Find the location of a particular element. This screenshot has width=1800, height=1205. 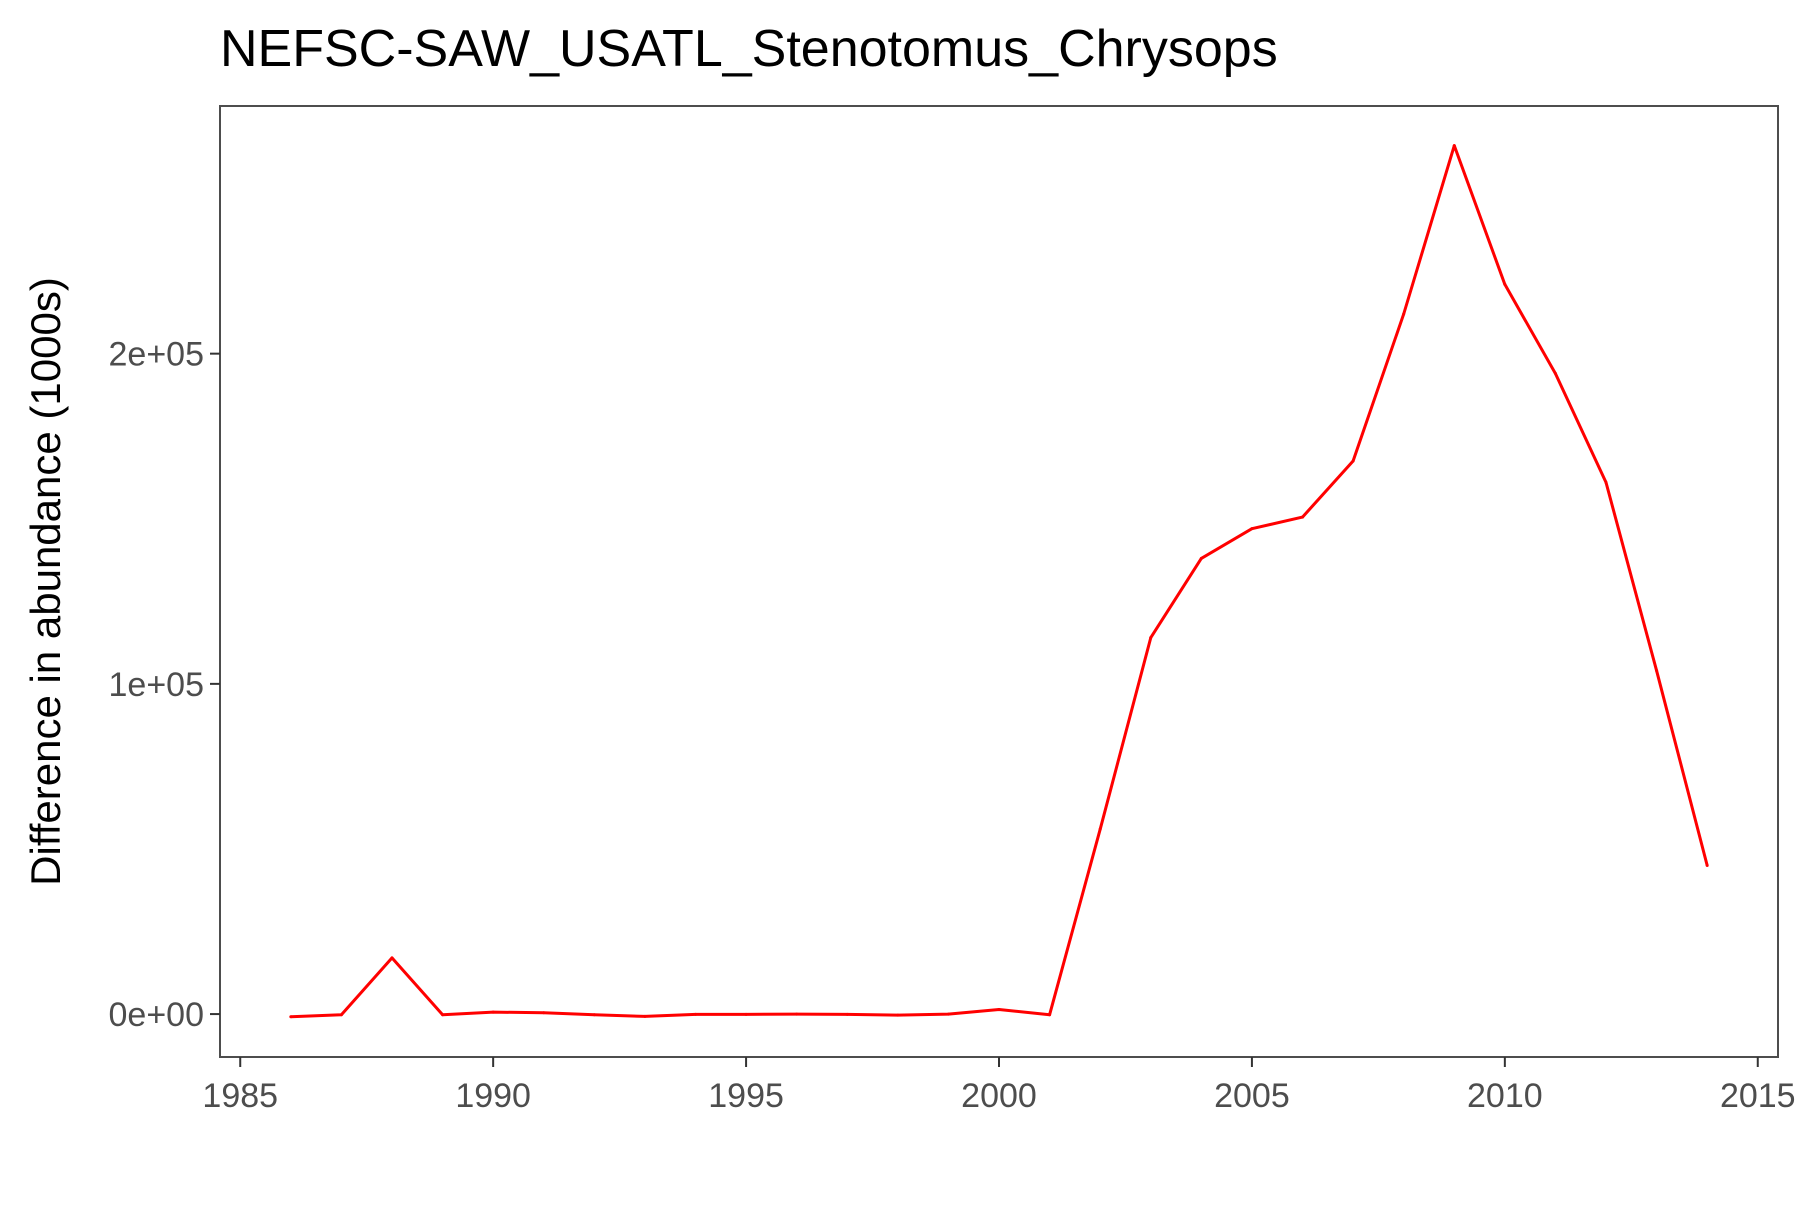

x-axis: 1985 1990 1995 2000 2005 2010 2015 is located at coordinates (999, 1086).